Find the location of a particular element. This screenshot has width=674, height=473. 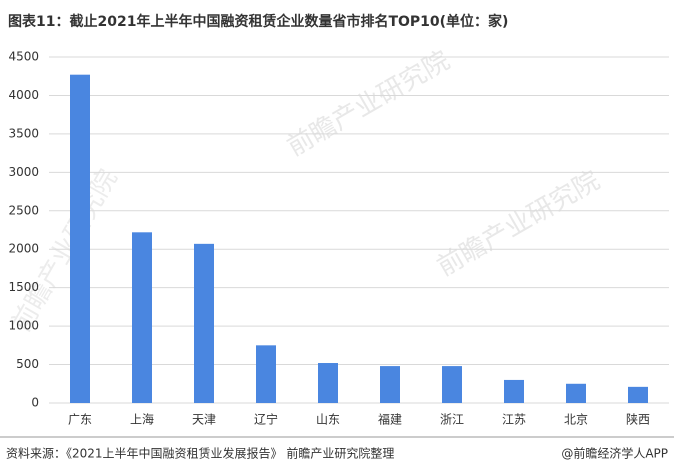

y-tick-label: 1000 is located at coordinates (23, 326).